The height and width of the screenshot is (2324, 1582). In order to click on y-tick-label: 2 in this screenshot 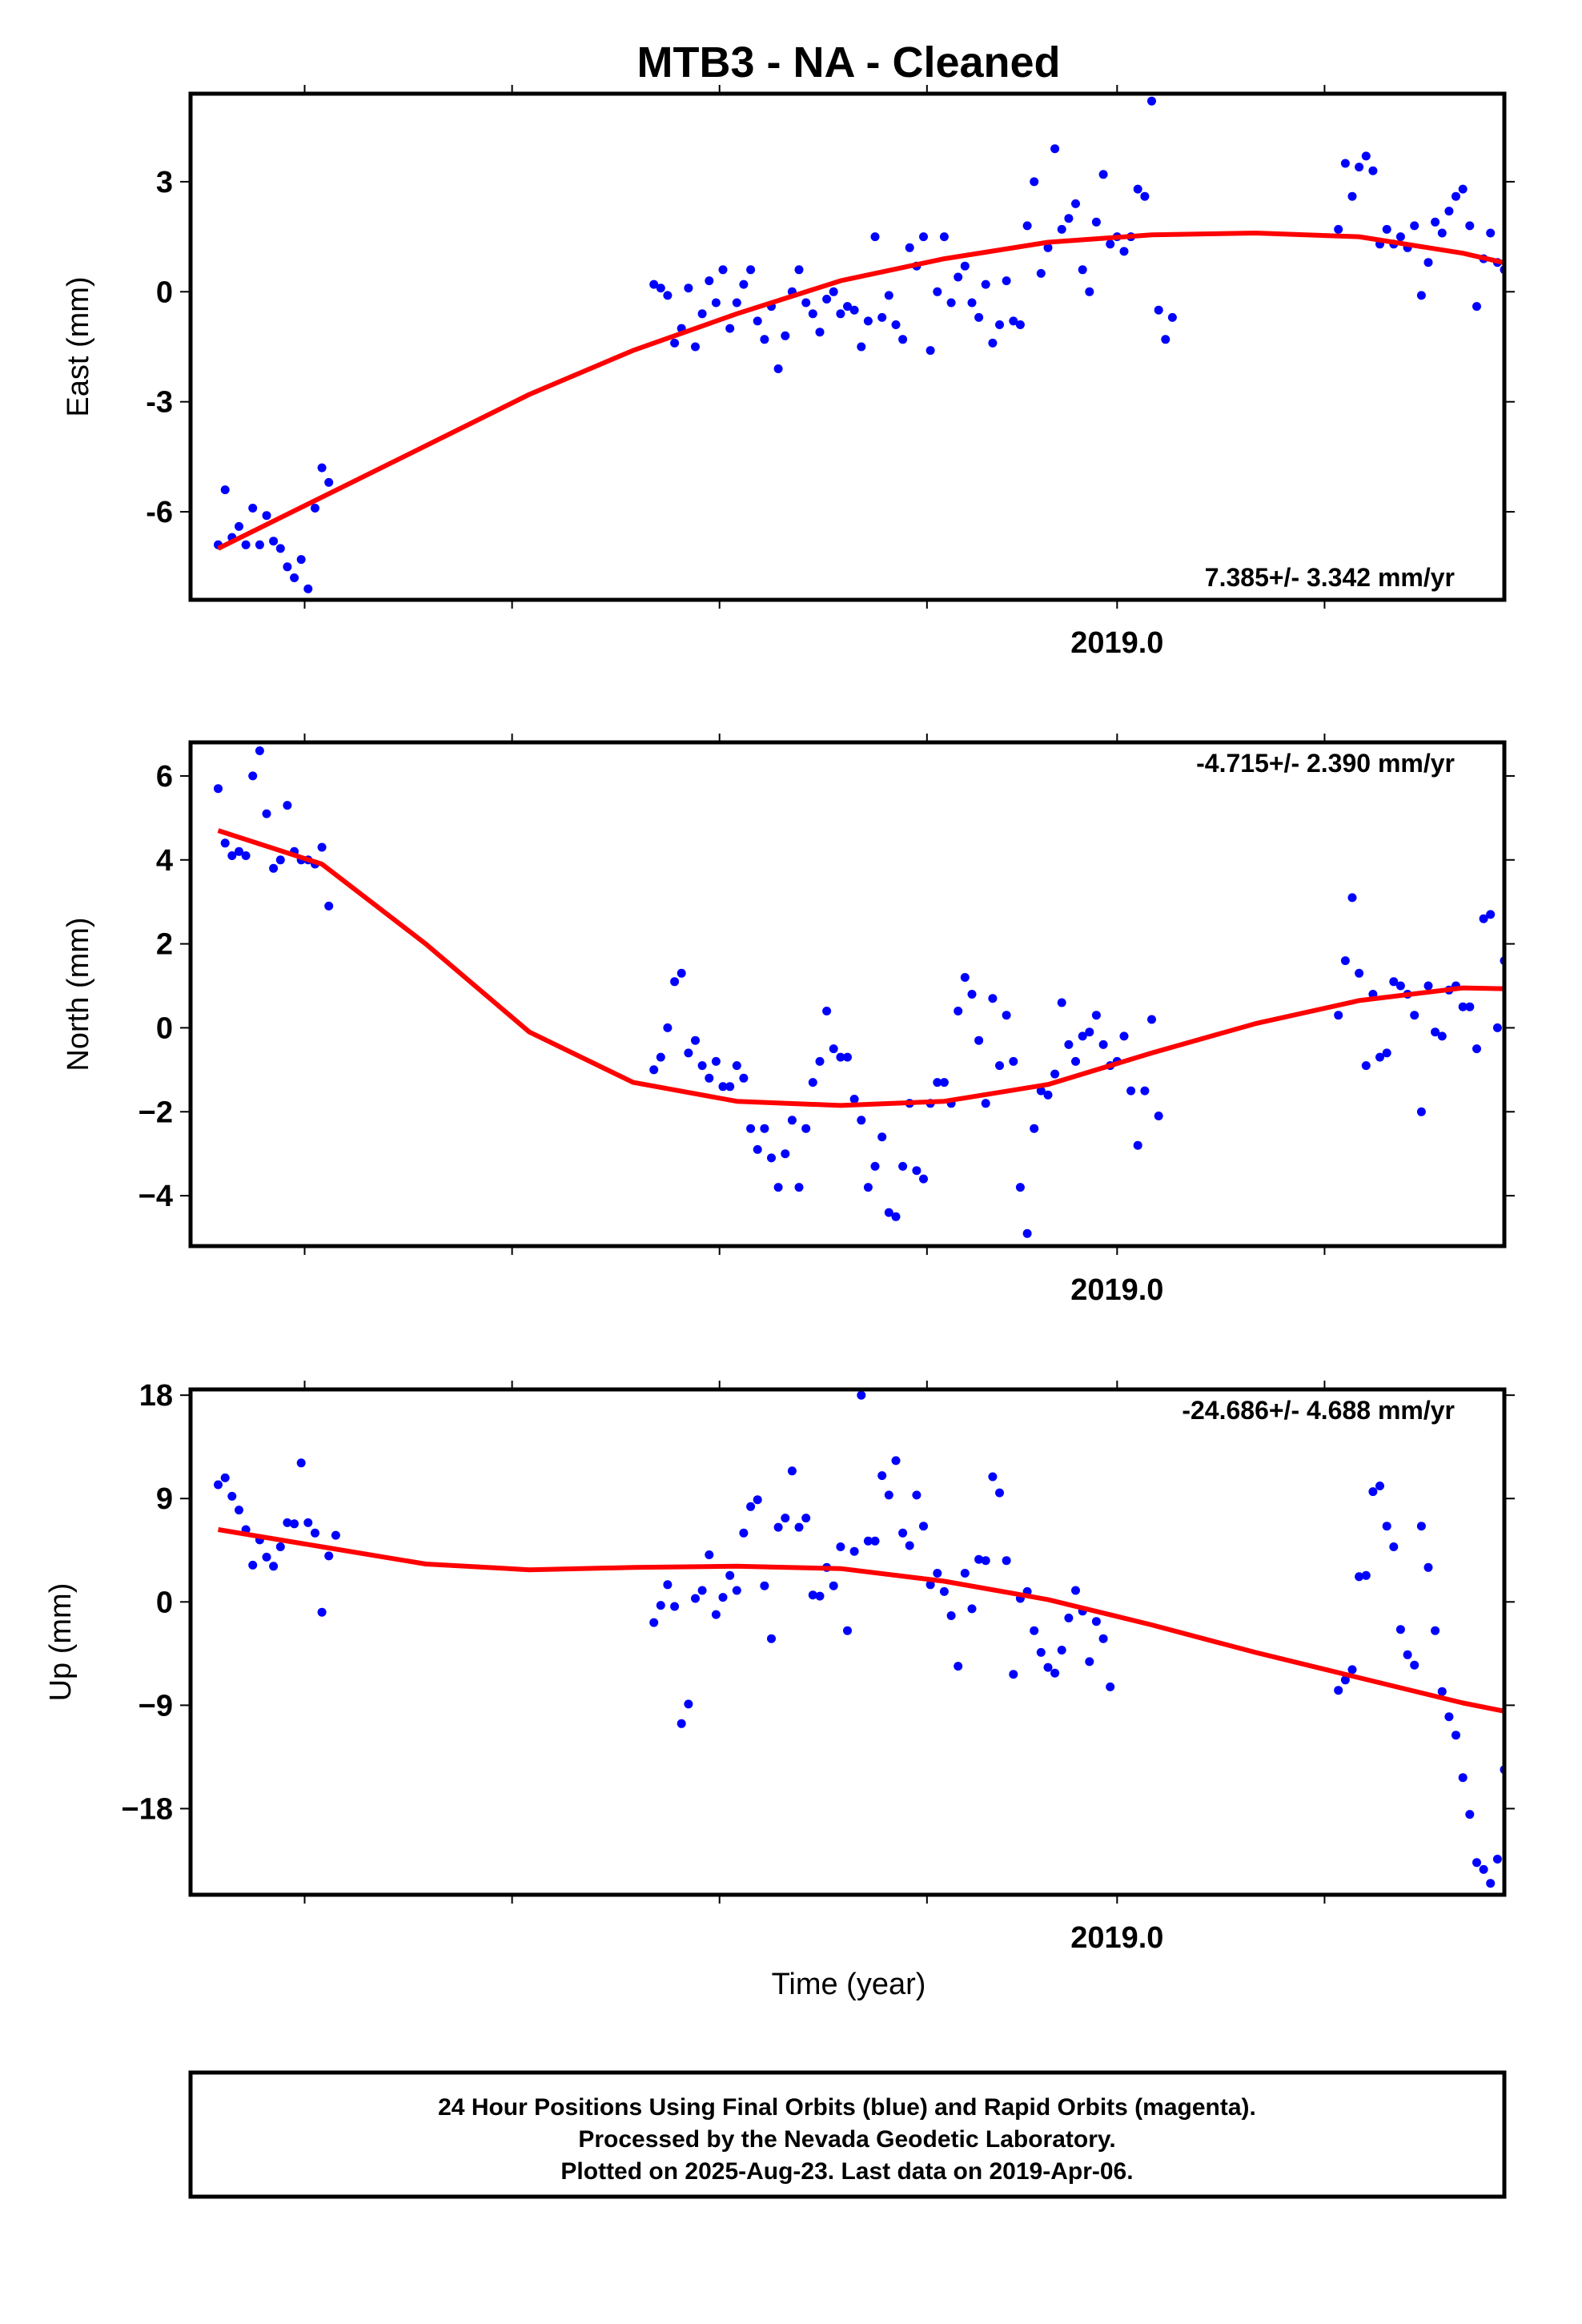, I will do `click(164, 945)`.